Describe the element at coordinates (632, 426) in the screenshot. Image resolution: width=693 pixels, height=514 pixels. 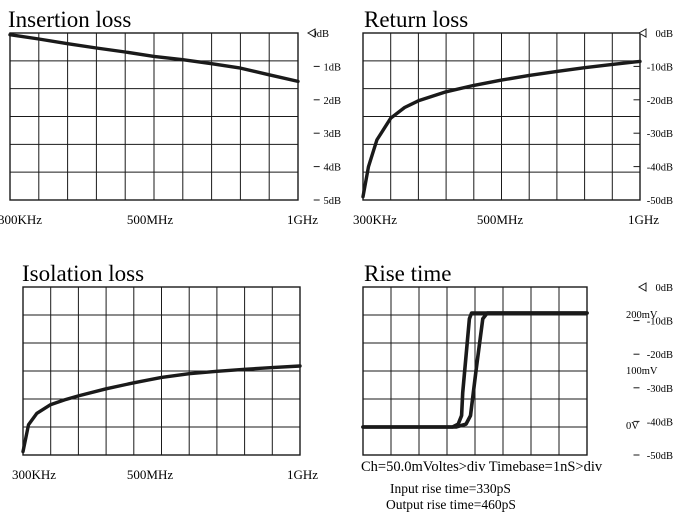
I see `y-tick-label: 0V` at that location.